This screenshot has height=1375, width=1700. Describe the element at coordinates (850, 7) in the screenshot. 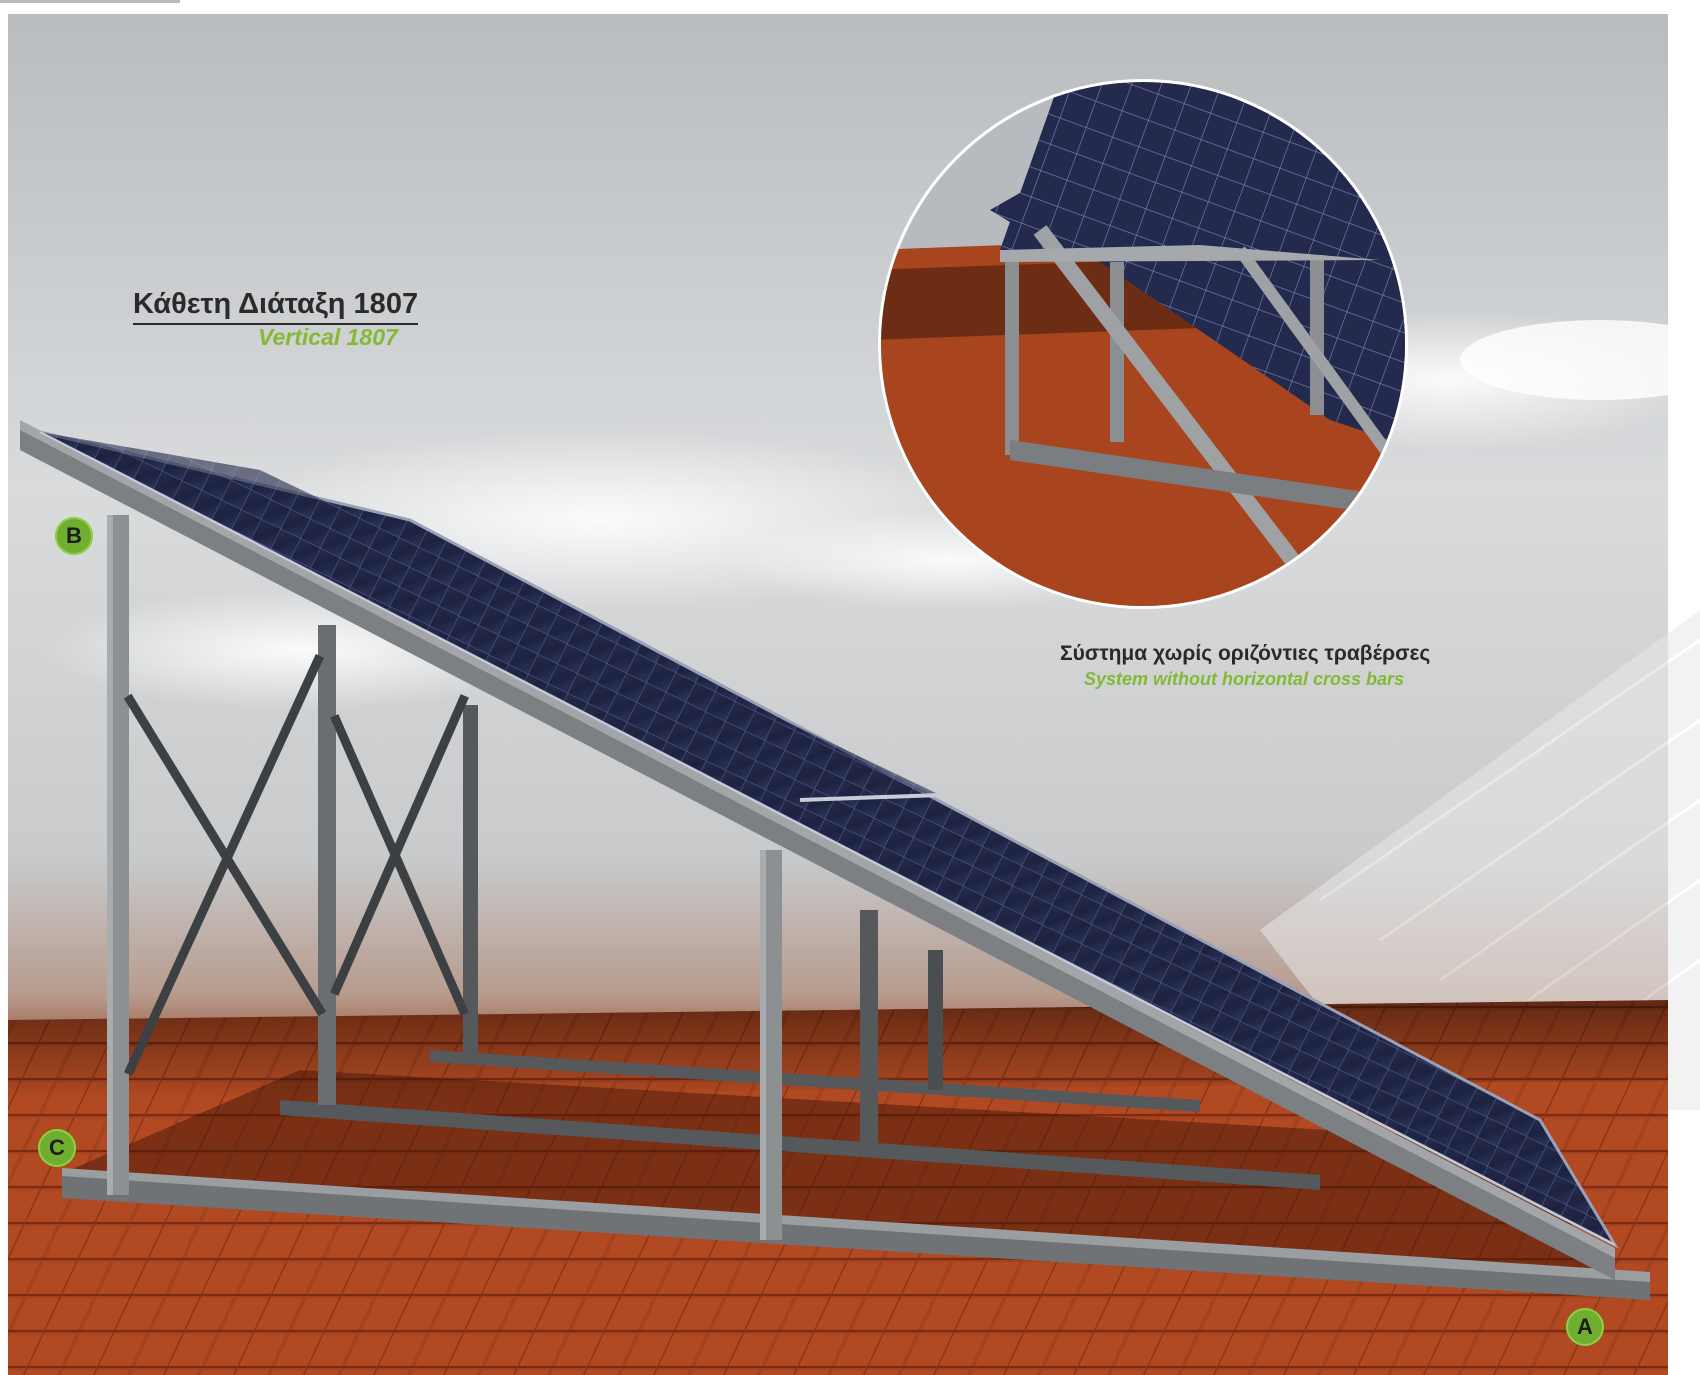

I see `top-border` at that location.